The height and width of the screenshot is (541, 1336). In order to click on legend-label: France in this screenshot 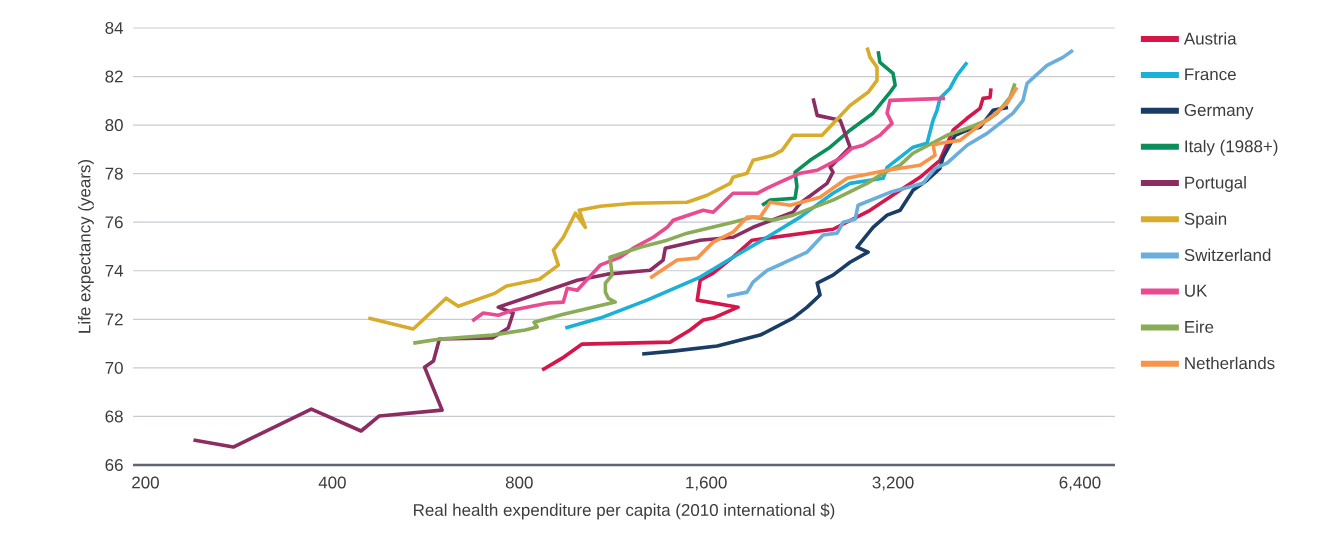, I will do `click(1210, 74)`.